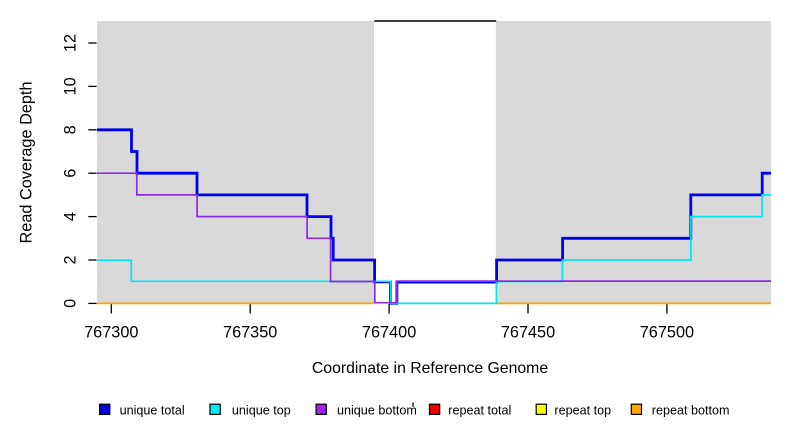  What do you see at coordinates (582, 410) in the screenshot?
I see `svg-text: repeat top` at bounding box center [582, 410].